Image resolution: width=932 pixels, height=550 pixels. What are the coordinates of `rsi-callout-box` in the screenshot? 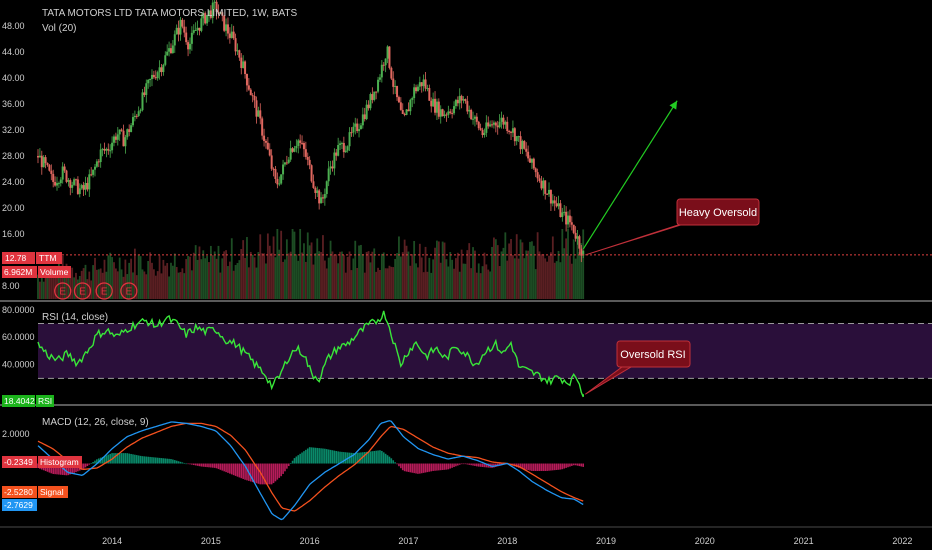 It's located at (653, 354).